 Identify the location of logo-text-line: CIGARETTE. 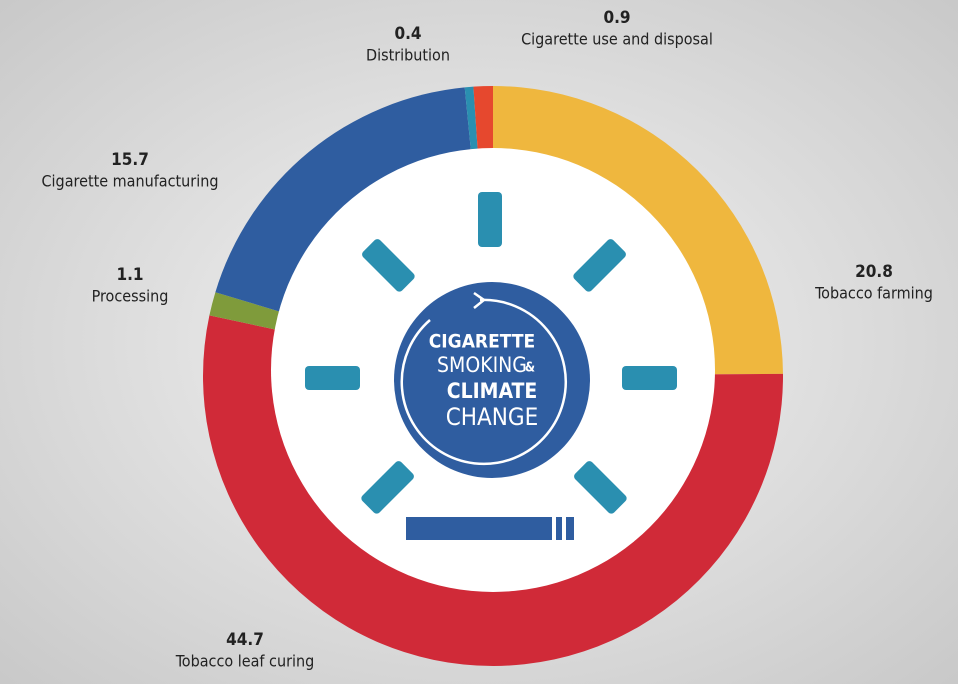
(482, 342).